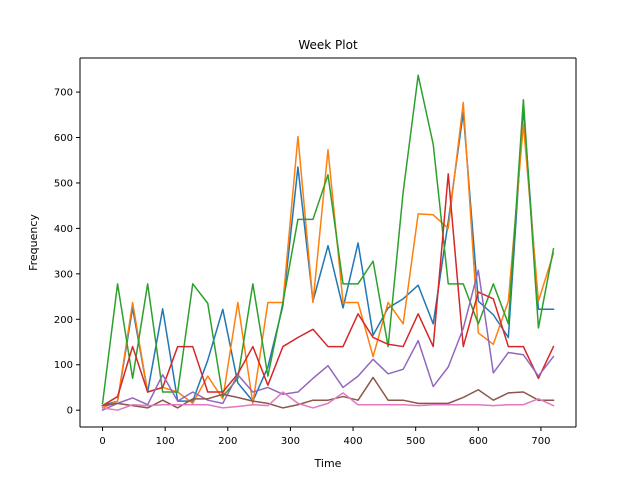 This screenshot has width=640, height=480. What do you see at coordinates (63, 229) in the screenshot?
I see `y-tick-label: 400` at bounding box center [63, 229].